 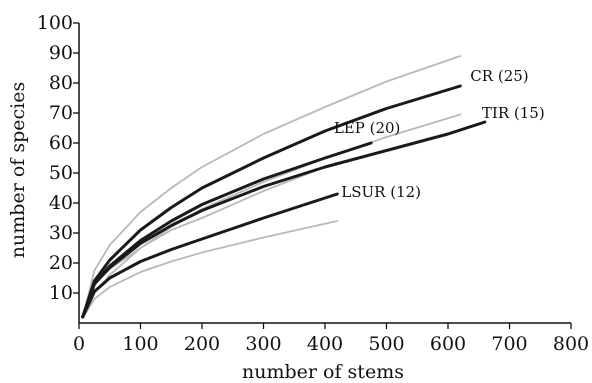 I want to click on y-tick-label: 20, so click(x=61, y=263).